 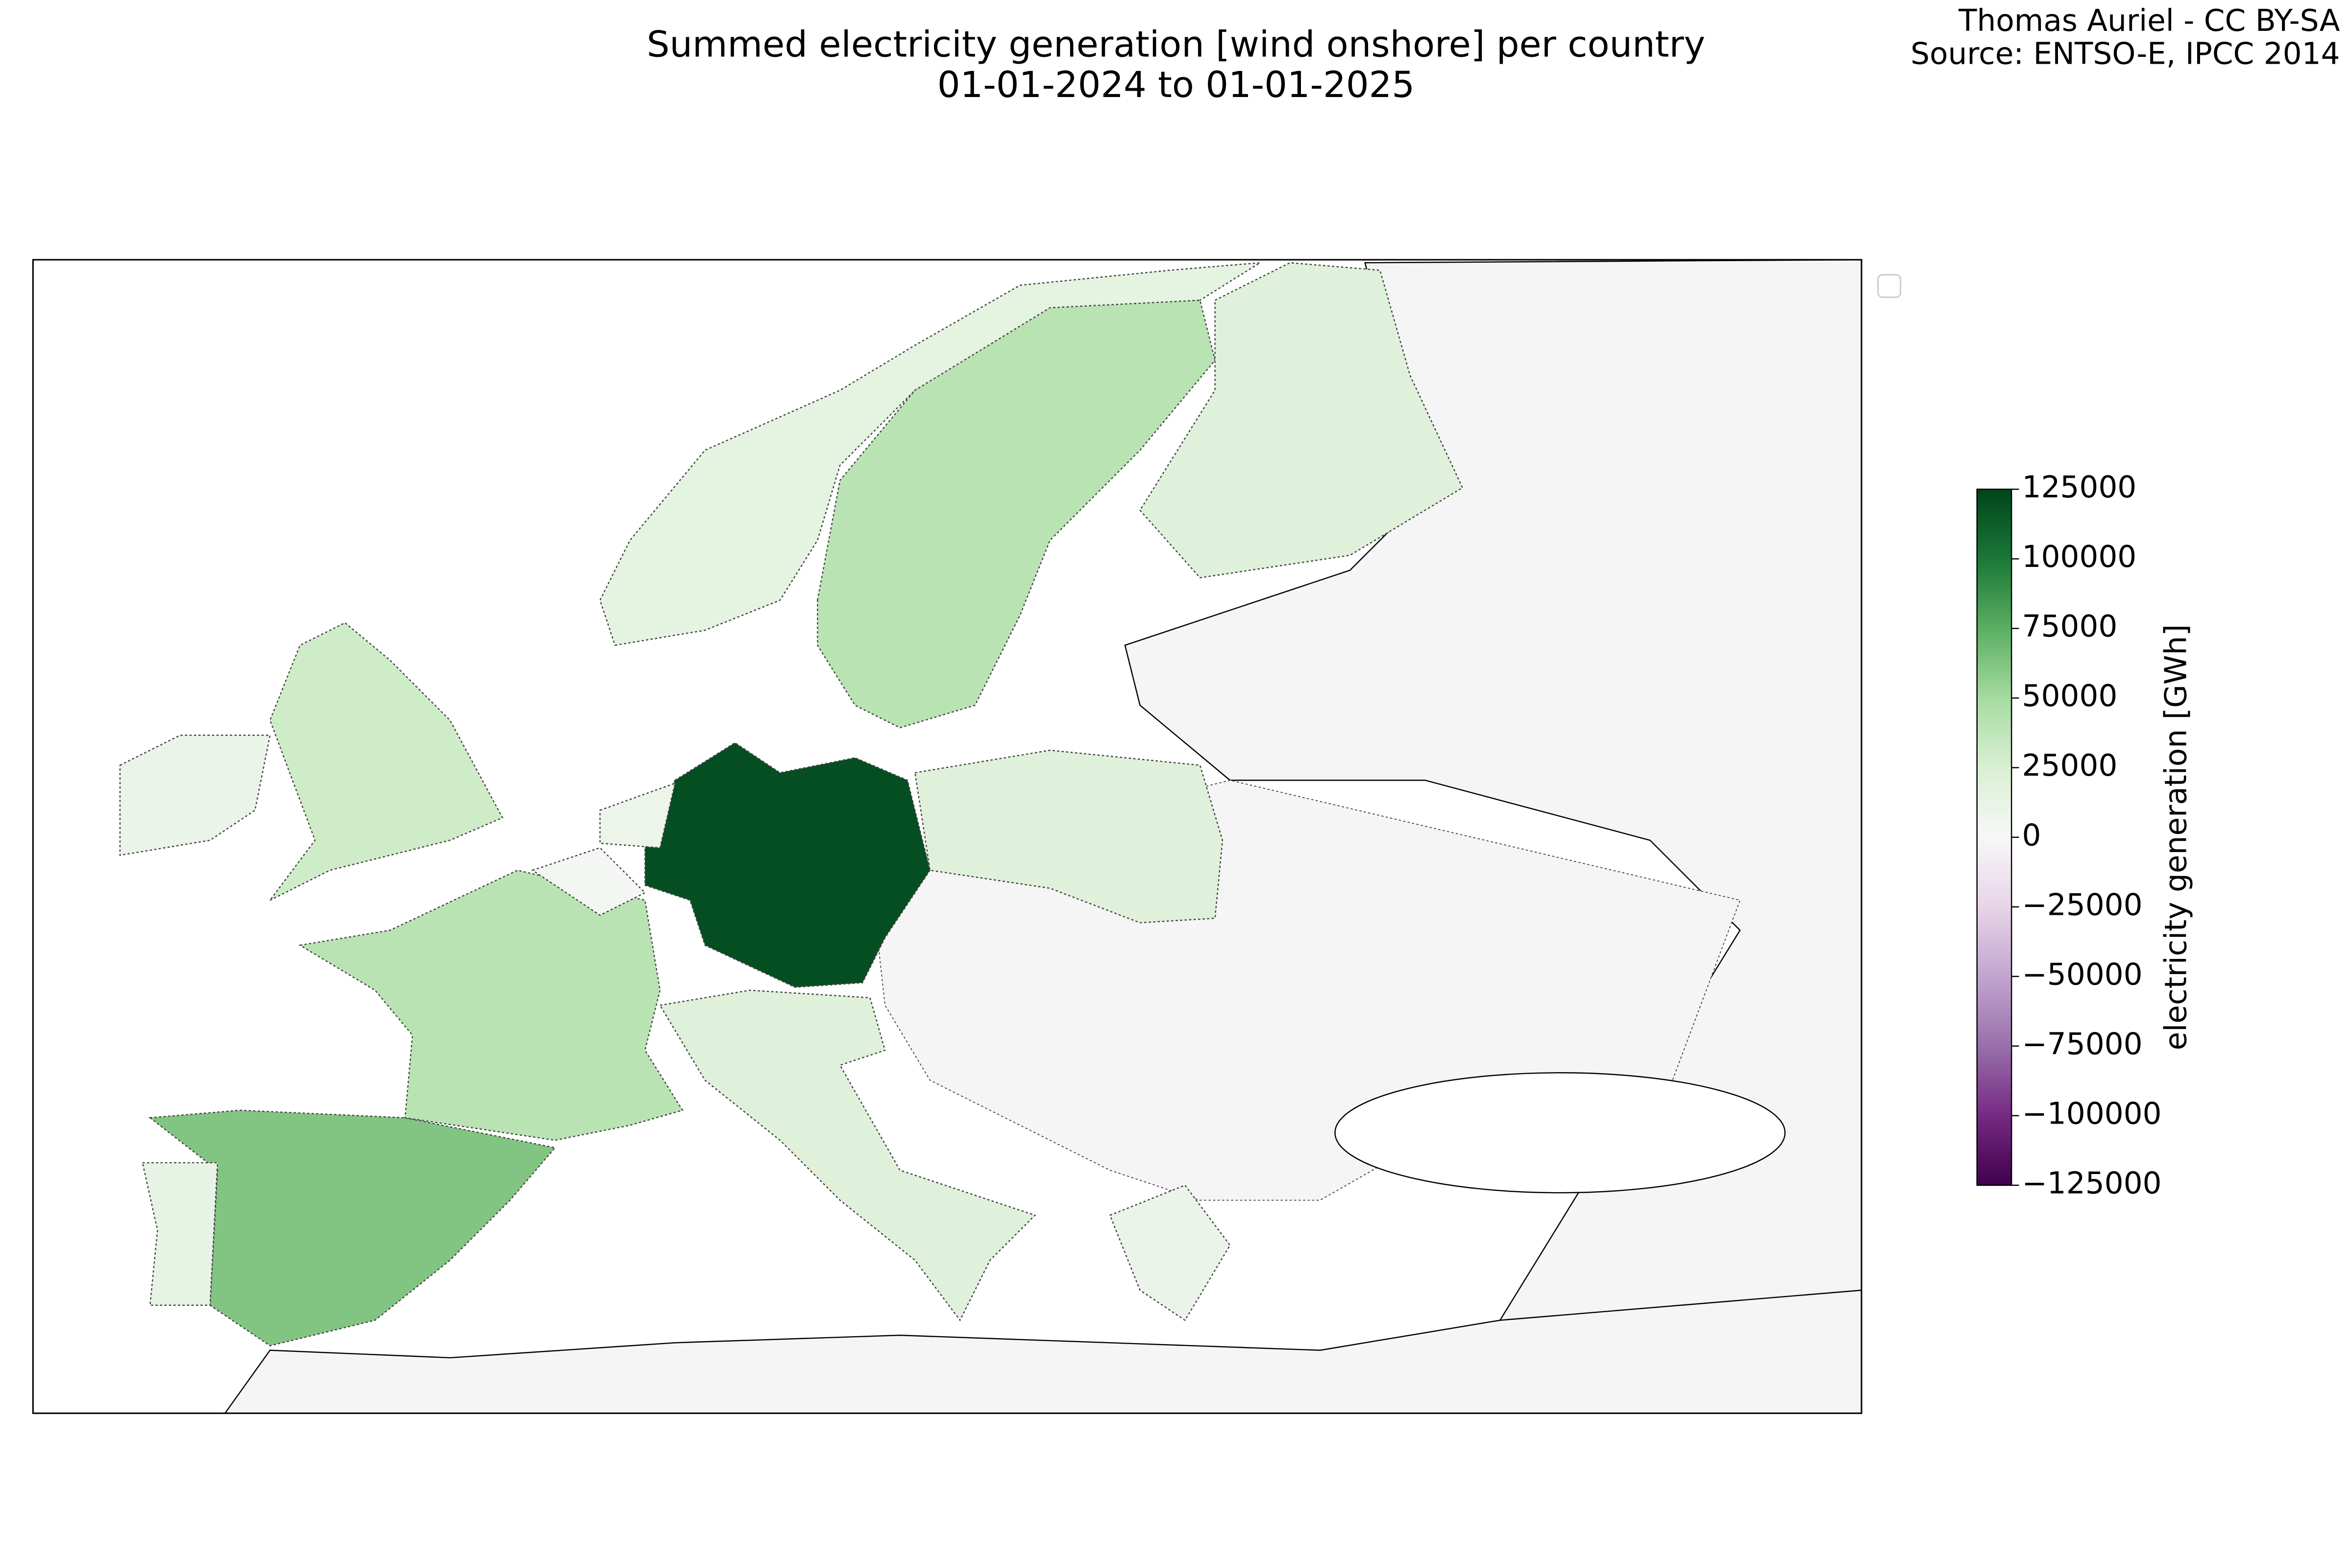 I want to click on colorbar-tick-label: 50000, so click(x=2070, y=696).